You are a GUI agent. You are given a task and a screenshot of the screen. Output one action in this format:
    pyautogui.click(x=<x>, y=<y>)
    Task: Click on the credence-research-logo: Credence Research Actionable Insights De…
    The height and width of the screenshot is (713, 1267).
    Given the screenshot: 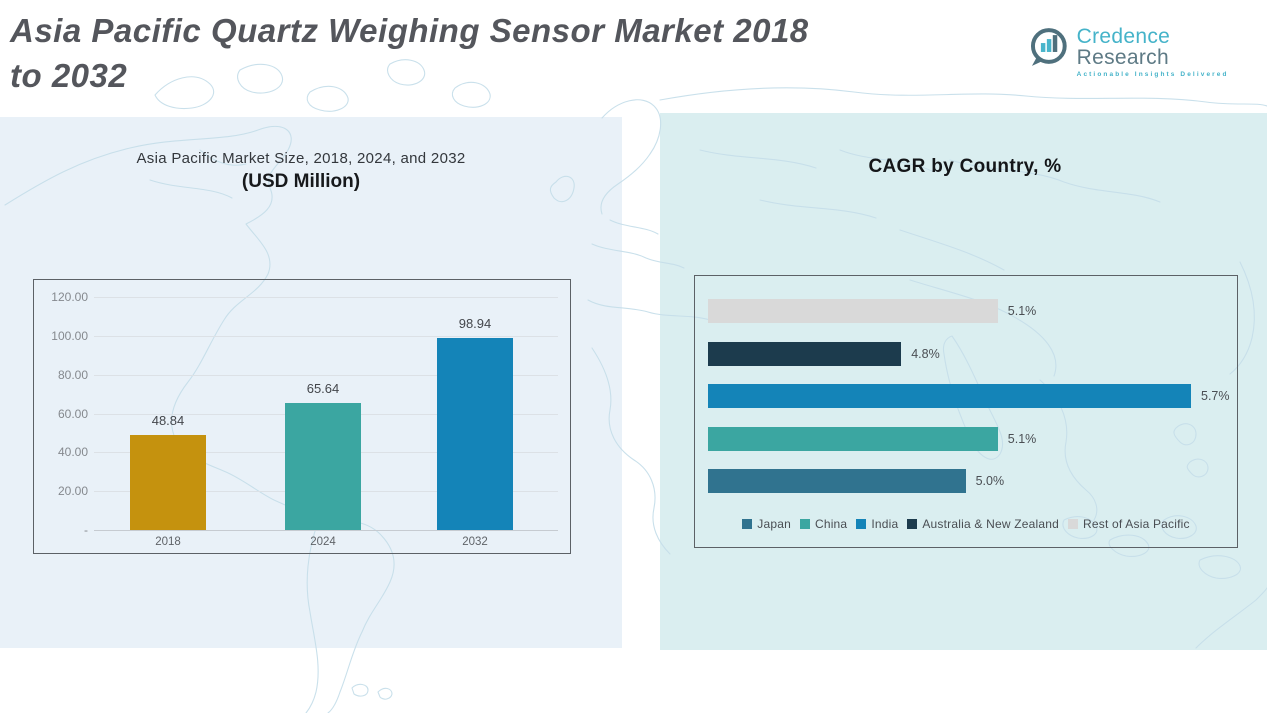 What is the action you would take?
    pyautogui.click(x=1147, y=52)
    